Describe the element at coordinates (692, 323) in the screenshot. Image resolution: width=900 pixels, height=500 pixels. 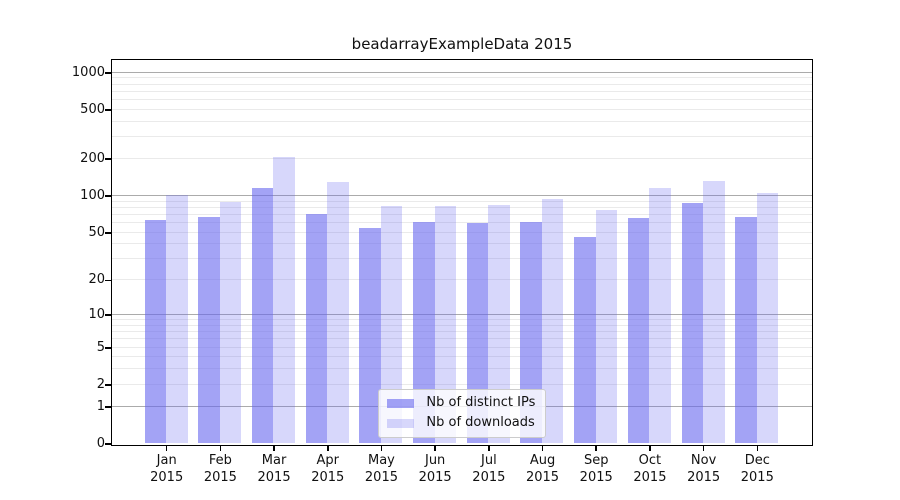
I see `bar-nov-distinct-ips` at that location.